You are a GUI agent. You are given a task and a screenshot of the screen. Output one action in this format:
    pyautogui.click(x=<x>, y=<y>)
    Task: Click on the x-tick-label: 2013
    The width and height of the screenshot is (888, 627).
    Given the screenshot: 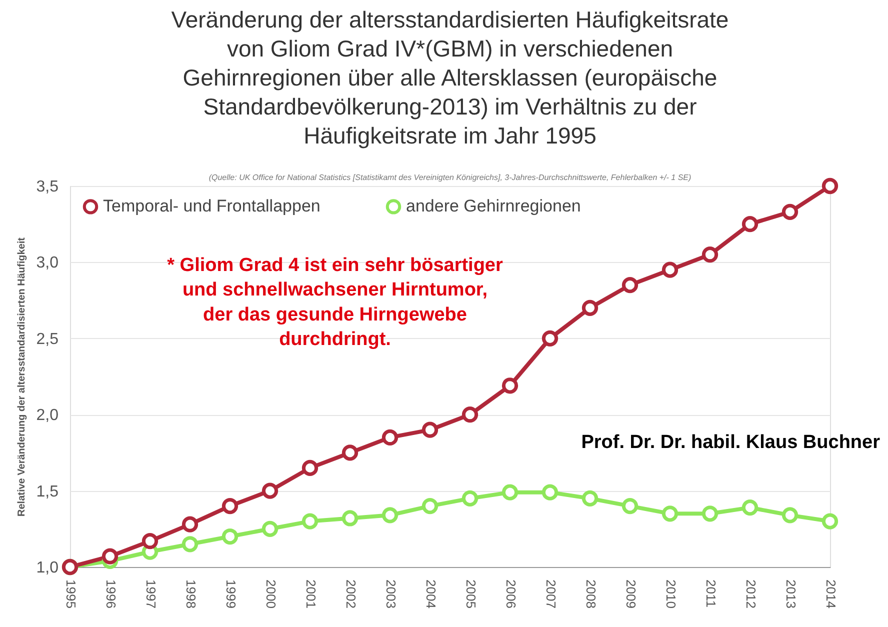 What is the action you would take?
    pyautogui.click(x=791, y=594)
    